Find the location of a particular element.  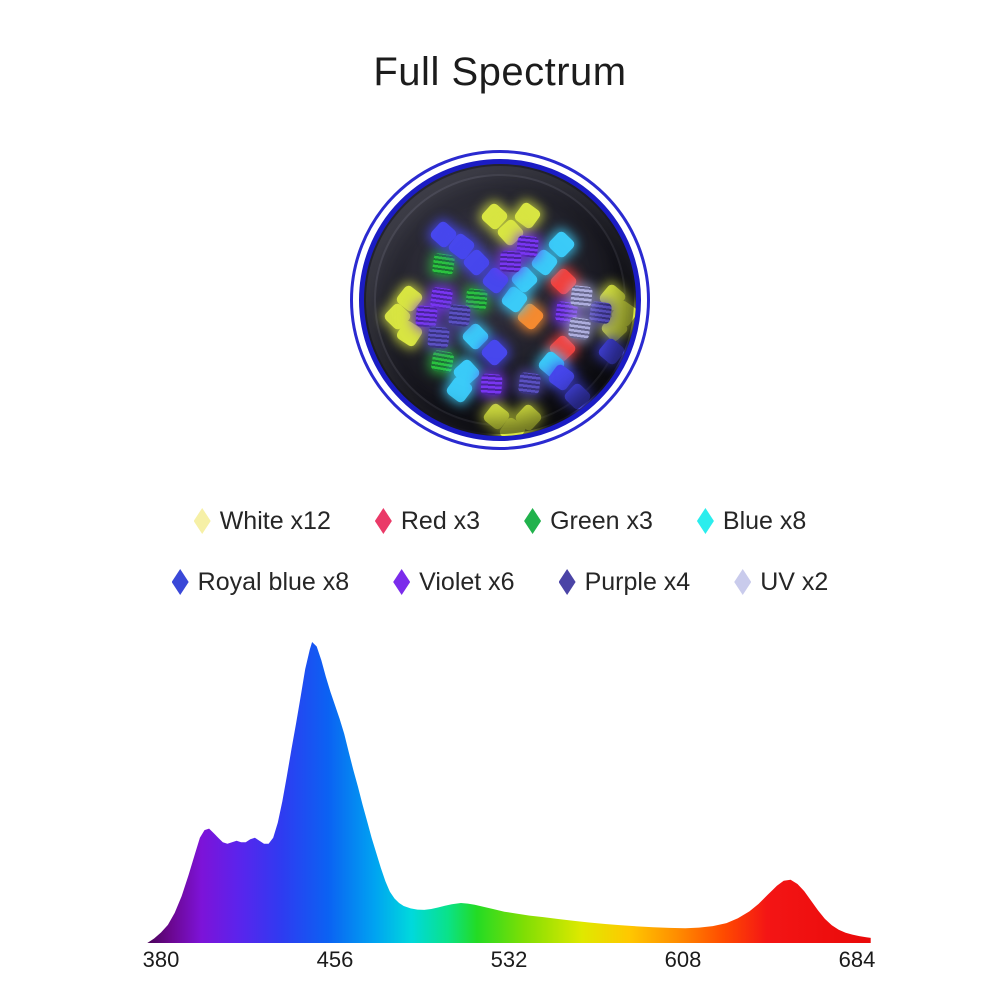

legend-item-white: White x12 is located at coordinates (262, 521).